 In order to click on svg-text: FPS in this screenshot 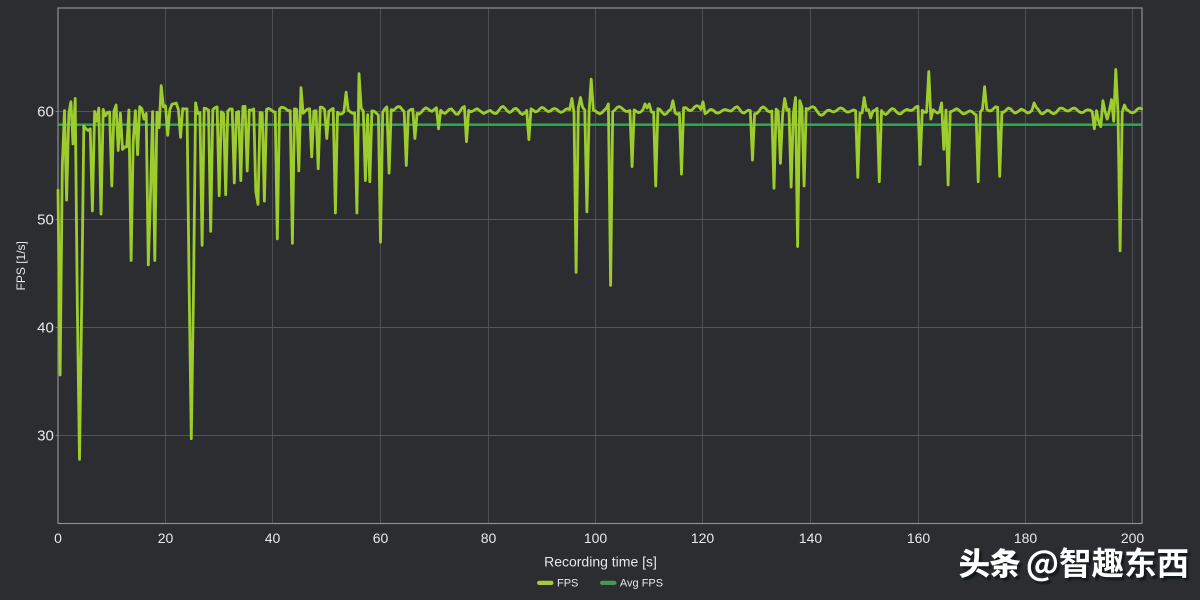, I will do `click(567, 584)`.